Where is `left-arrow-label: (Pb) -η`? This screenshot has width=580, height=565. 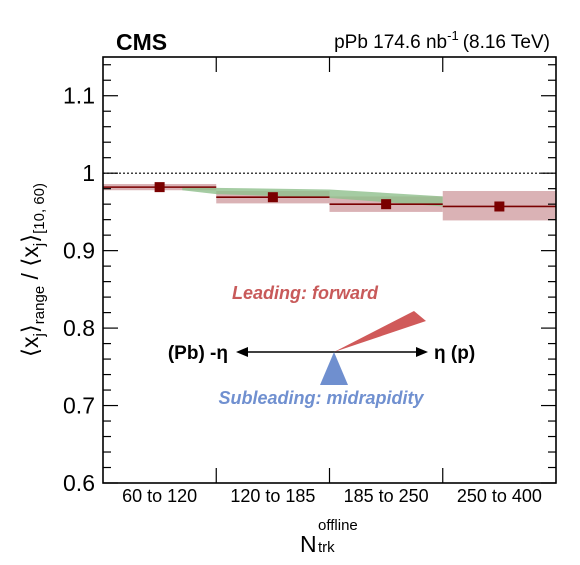
left-arrow-label: (Pb) -η is located at coordinates (198, 353).